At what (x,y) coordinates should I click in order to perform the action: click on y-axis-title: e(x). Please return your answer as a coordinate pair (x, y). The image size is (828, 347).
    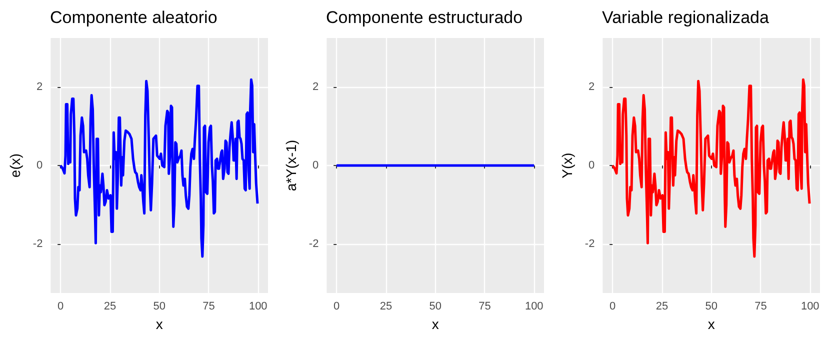
    Looking at the image, I should click on (15, 165).